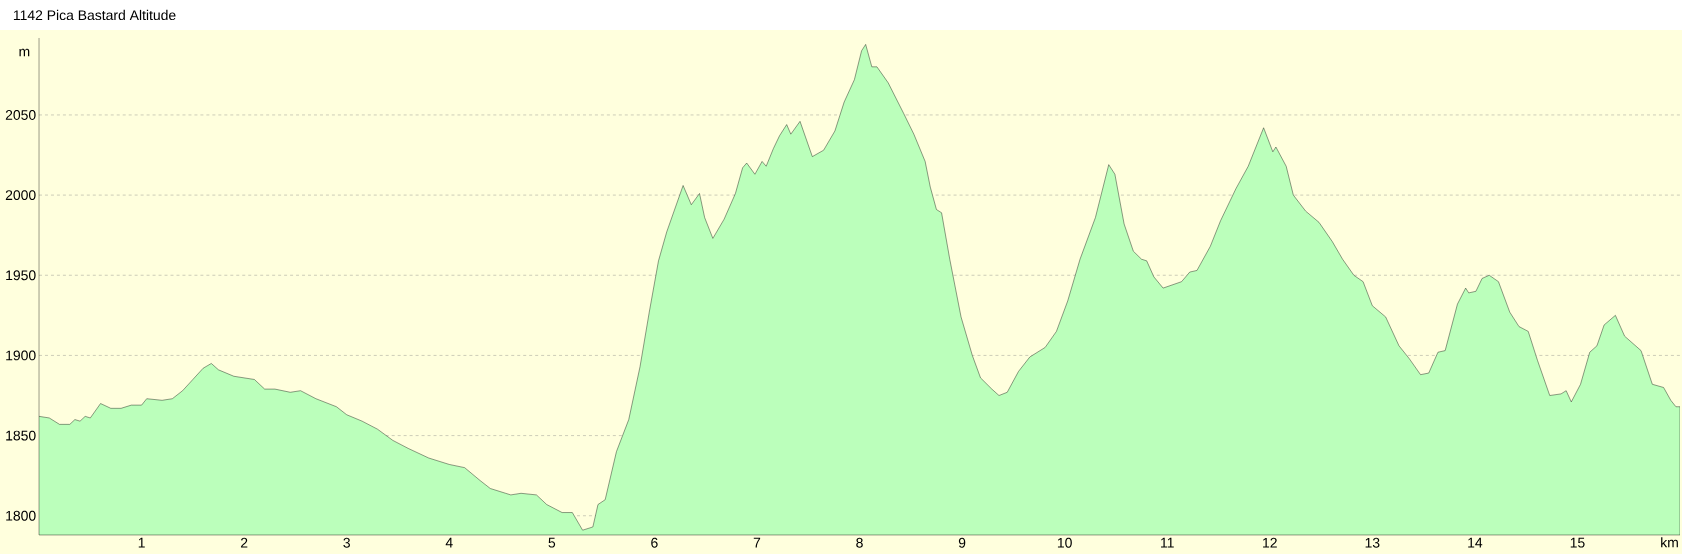  I want to click on y-tick-label: 1900, so click(21, 355).